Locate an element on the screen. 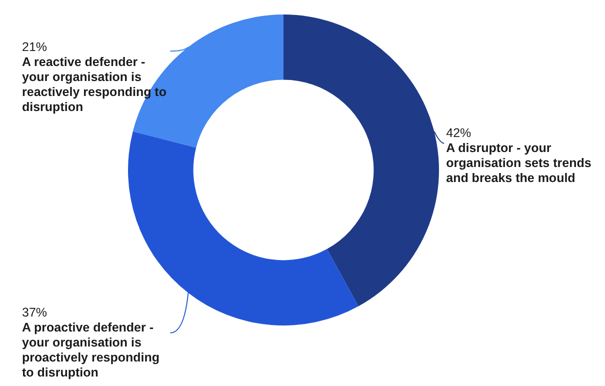  slice-label: A proactive defender - your organisation is proactively responding to disruption is located at coordinates (91, 350).